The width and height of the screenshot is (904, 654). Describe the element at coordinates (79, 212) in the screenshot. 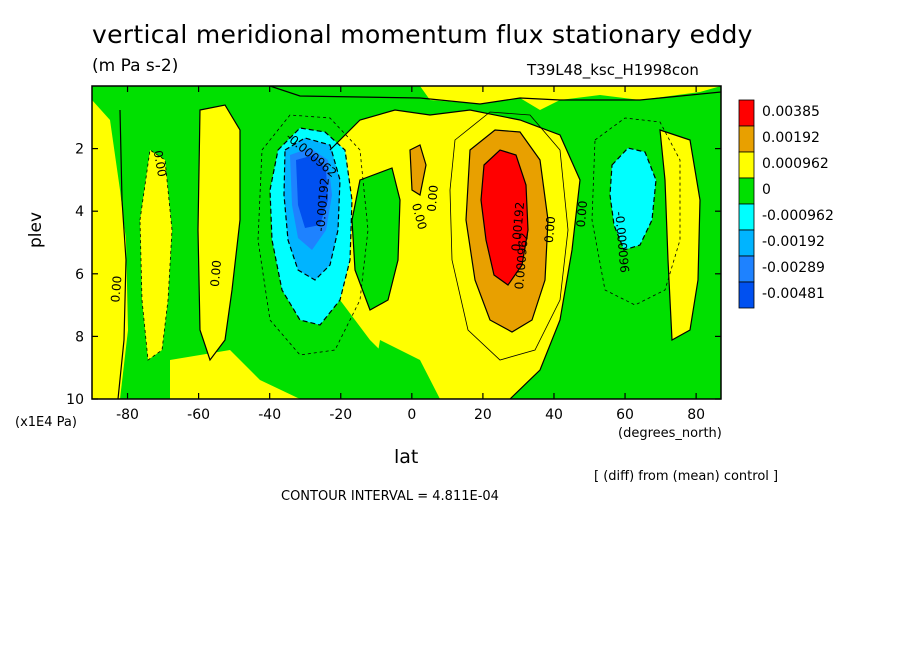

I see `y-tick-label: 4` at that location.